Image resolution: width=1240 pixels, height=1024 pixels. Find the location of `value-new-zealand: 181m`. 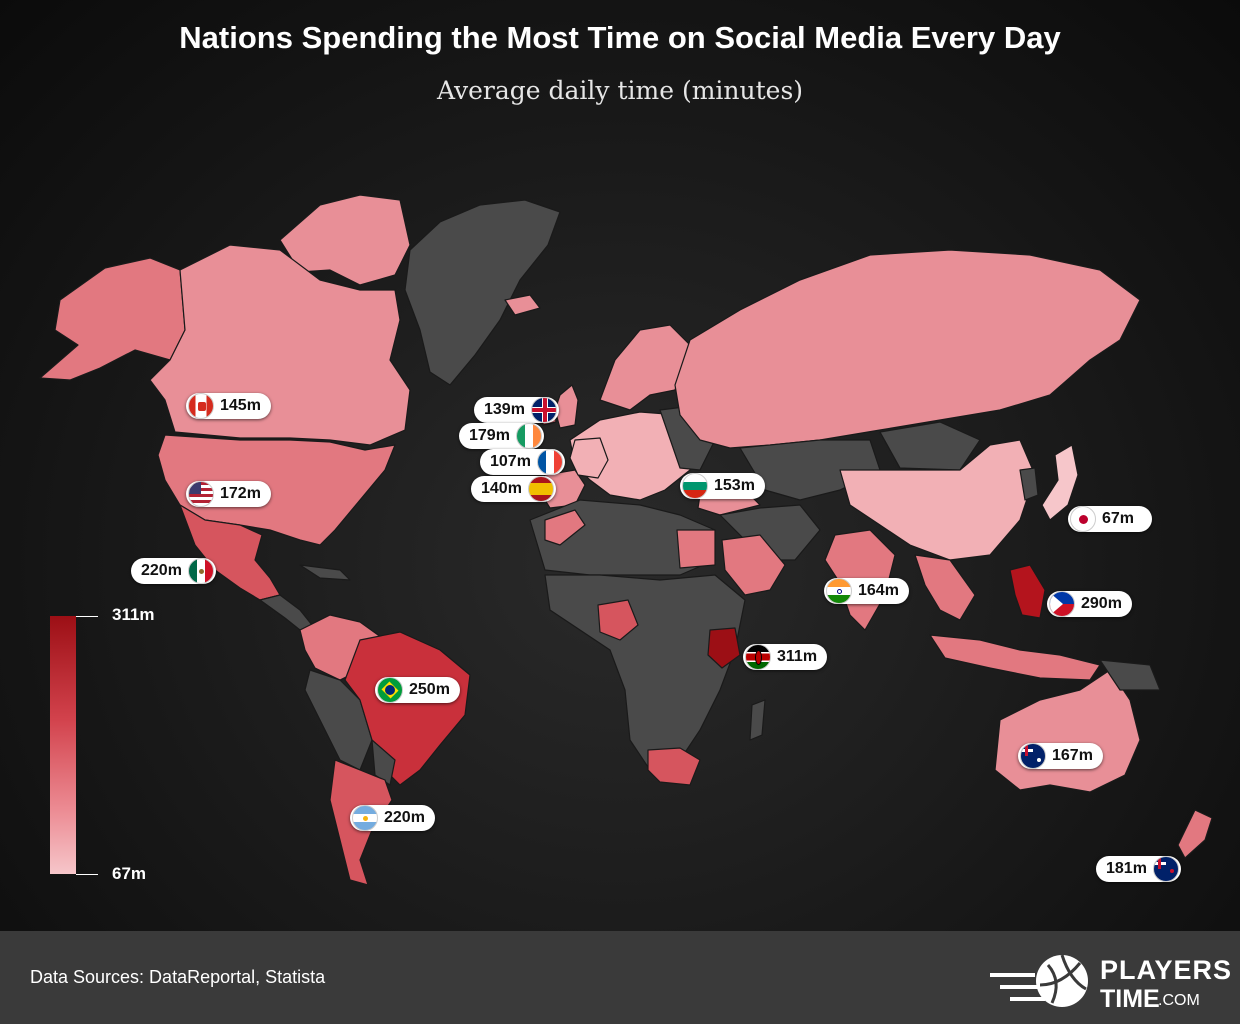

value-new-zealand: 181m is located at coordinates (1126, 868).